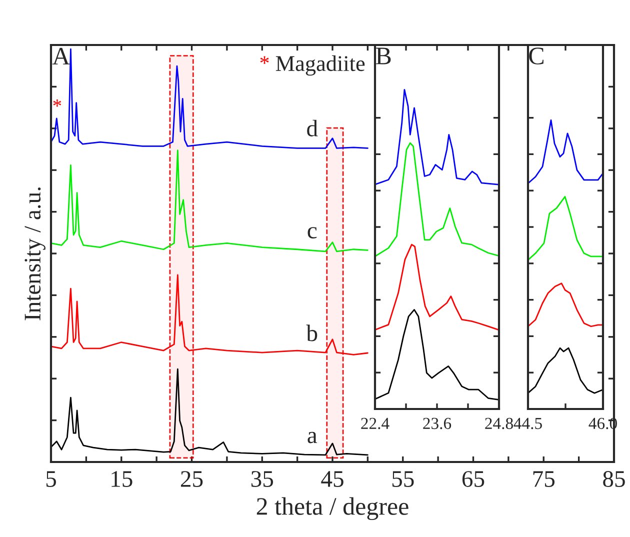  I want to click on x-tick-label: 44.5, so click(528, 424).